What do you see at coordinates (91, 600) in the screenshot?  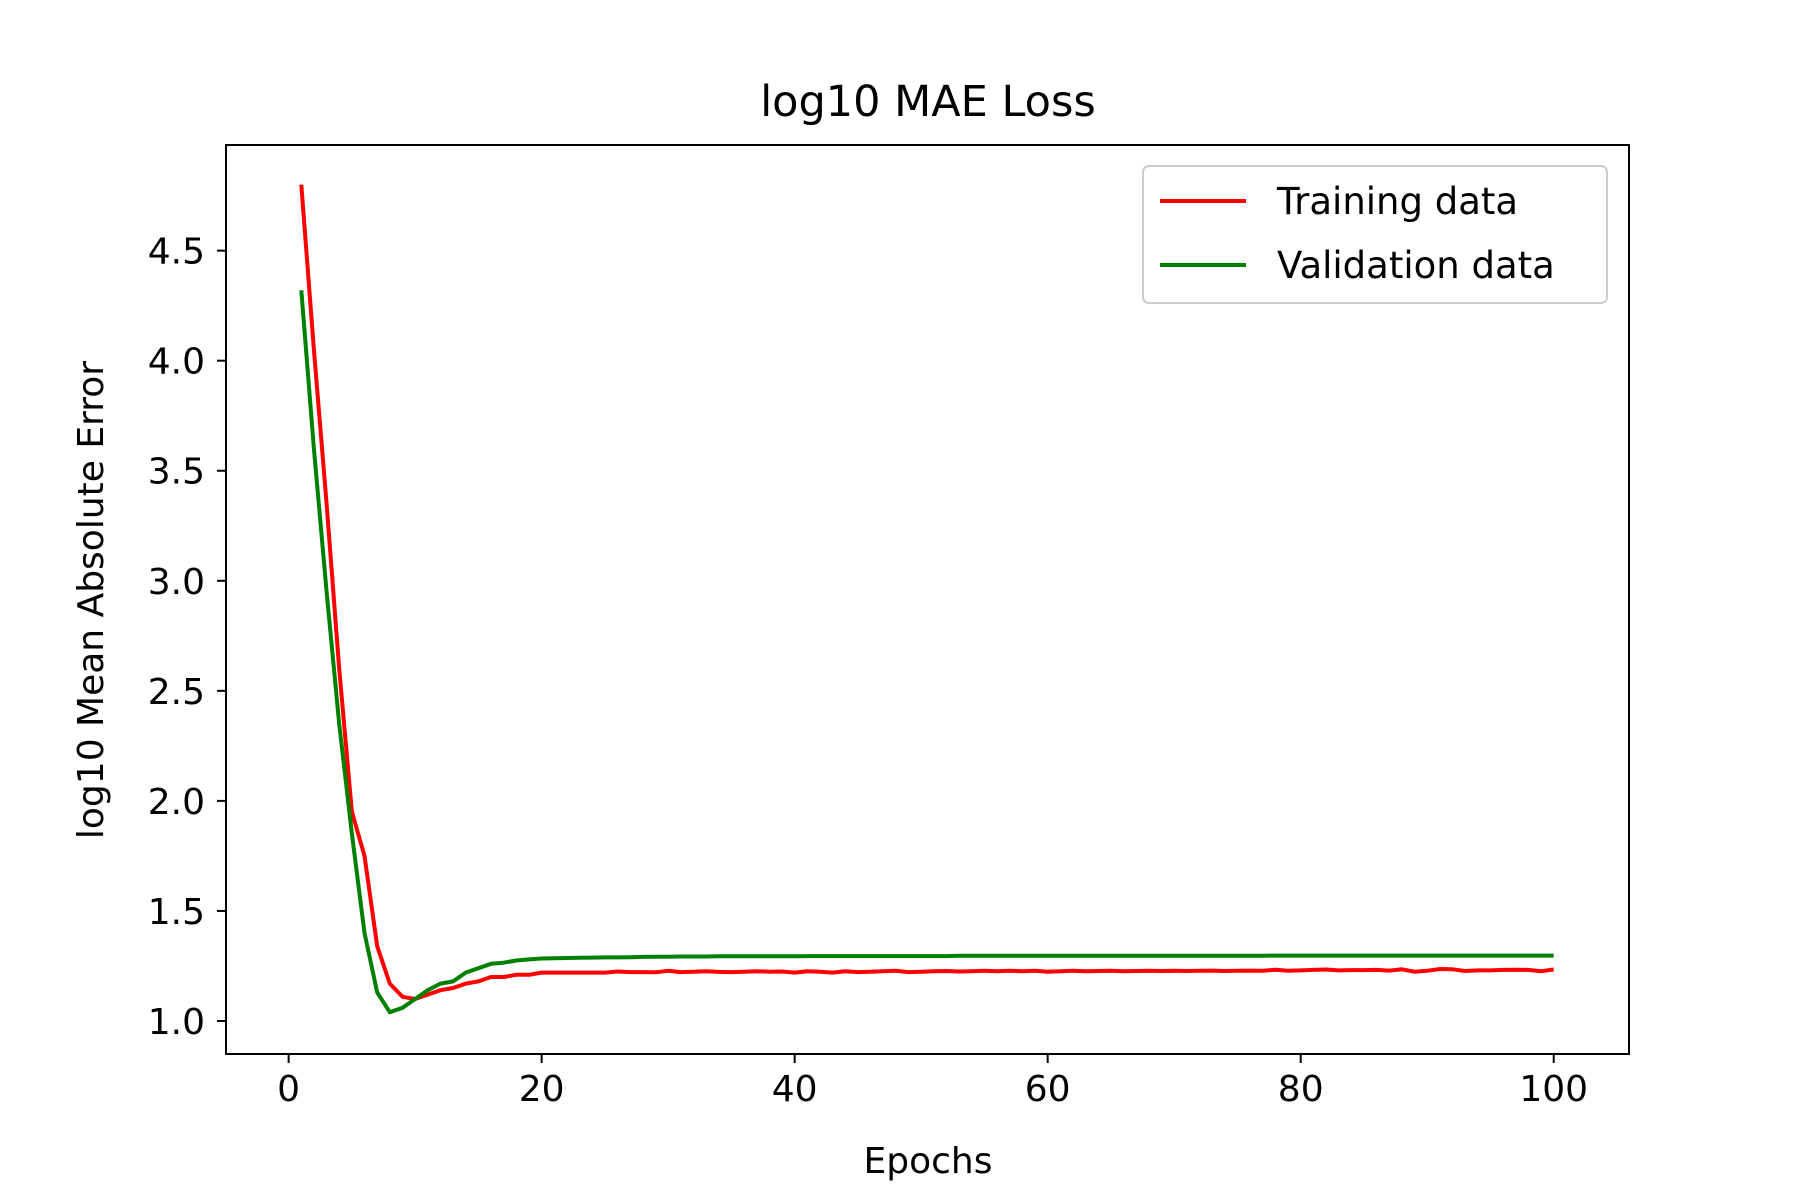 I see `y-axis-label: log10 Mean Absolute Error` at bounding box center [91, 600].